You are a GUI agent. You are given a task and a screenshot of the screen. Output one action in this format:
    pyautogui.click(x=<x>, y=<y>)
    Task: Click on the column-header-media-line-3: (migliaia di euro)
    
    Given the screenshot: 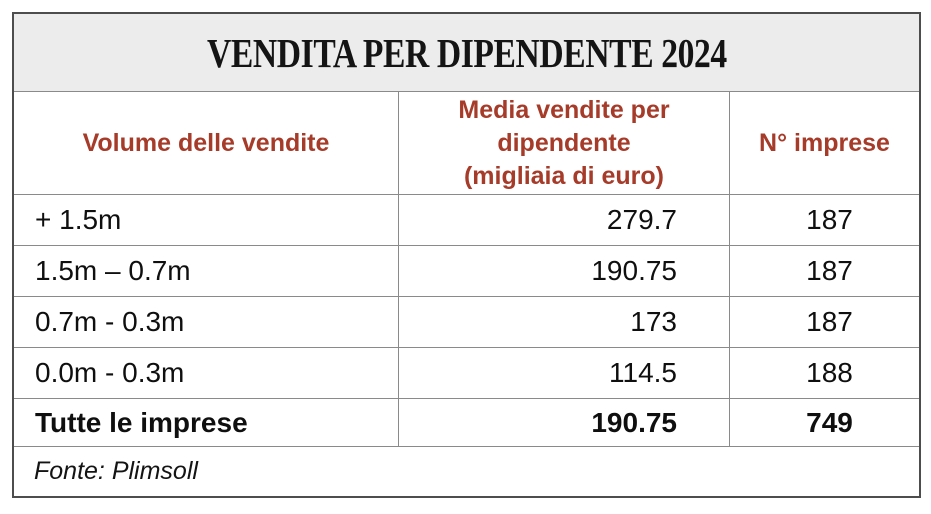 What is the action you would take?
    pyautogui.click(x=564, y=175)
    